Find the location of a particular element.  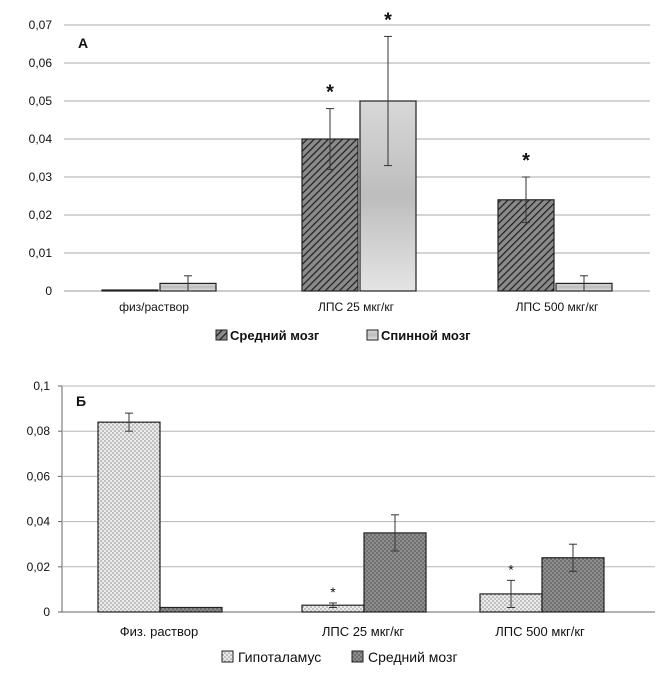

legend-label-sredniy-mozg-b: Средний мозг is located at coordinates (413, 657).